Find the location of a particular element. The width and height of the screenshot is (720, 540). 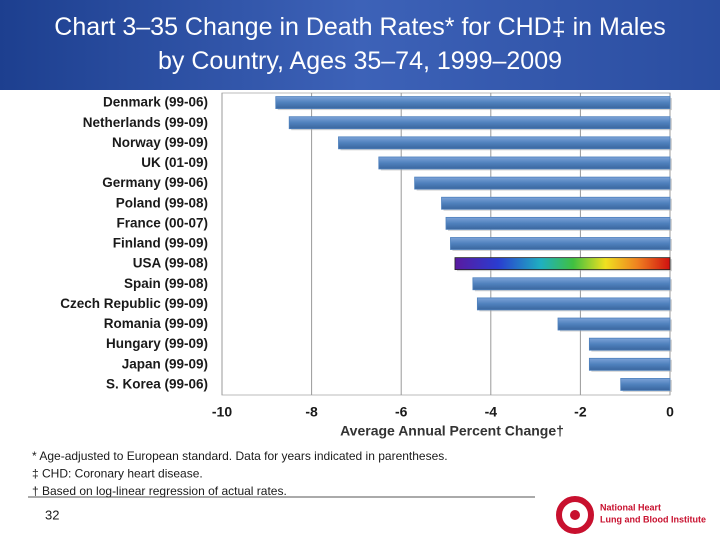

x-axis-title: Average Annual Percent Change† is located at coordinates (452, 431).